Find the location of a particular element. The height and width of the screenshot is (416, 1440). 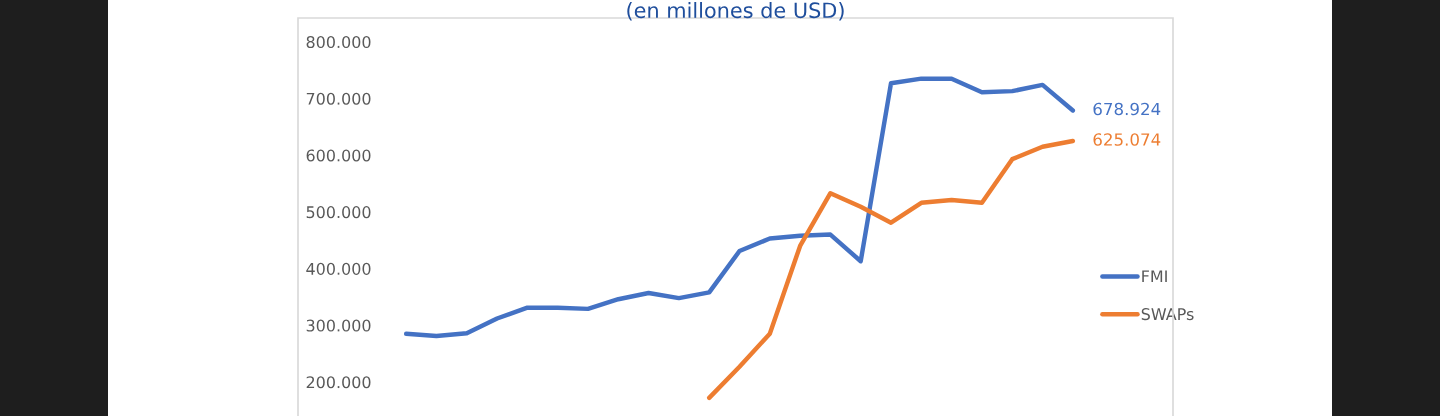

chart-subtitle: (en millones de USD) is located at coordinates (735, 11).